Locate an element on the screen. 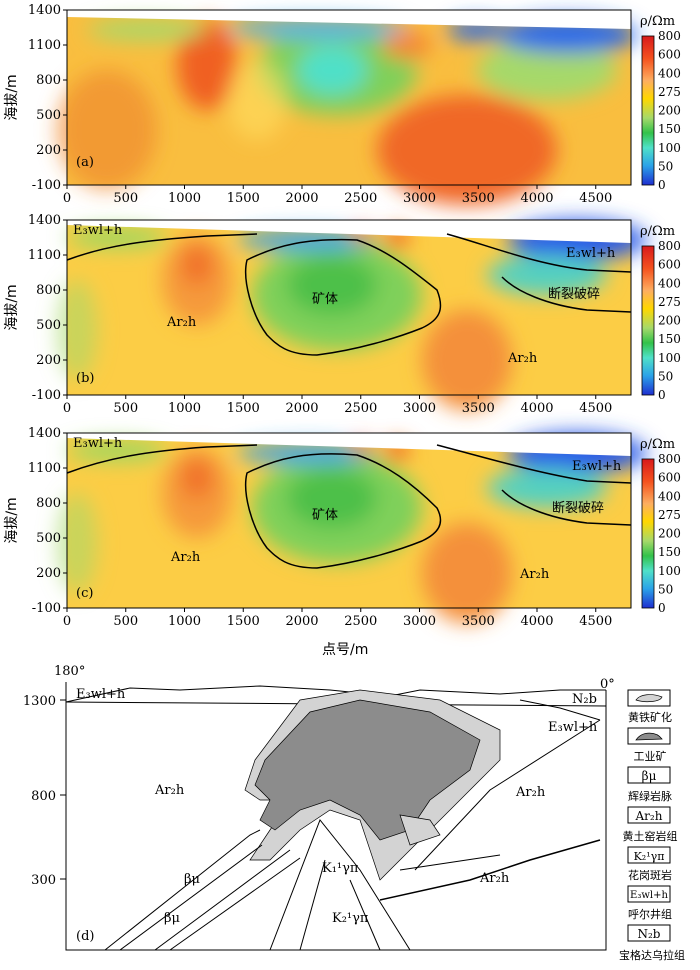 Image resolution: width=700 pixels, height=970 pixels. angle-left: 180° is located at coordinates (69, 671).